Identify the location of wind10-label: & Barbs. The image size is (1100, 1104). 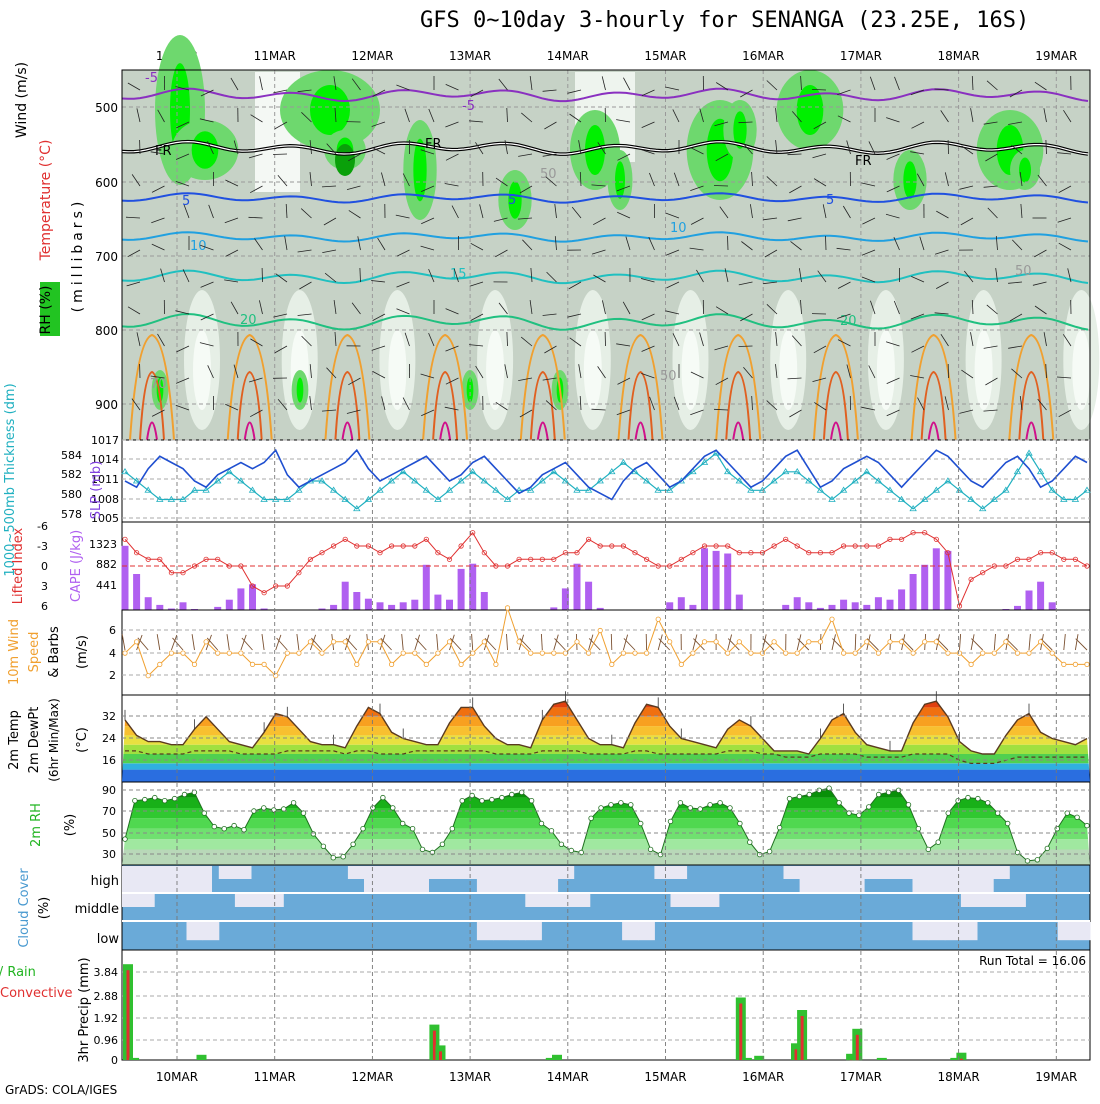
(54, 652).